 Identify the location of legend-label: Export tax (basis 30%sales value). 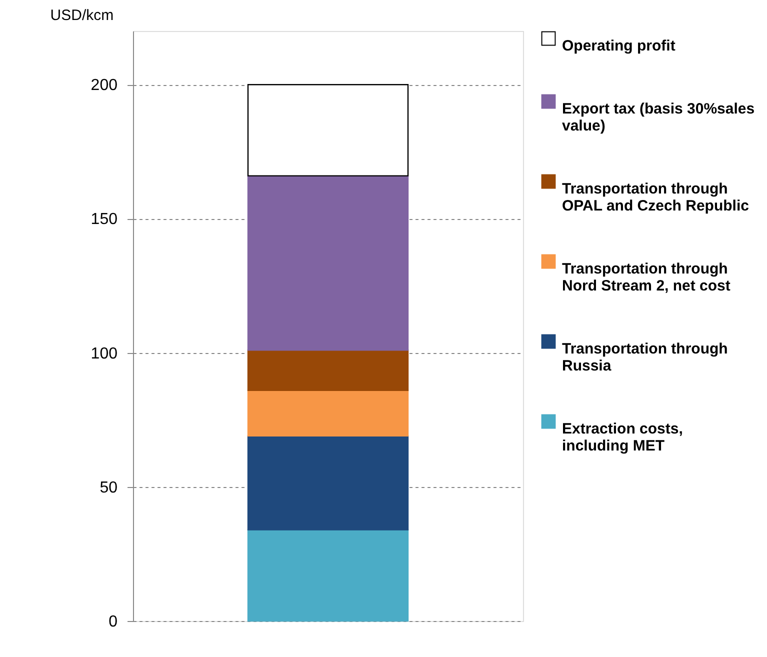
(658, 117).